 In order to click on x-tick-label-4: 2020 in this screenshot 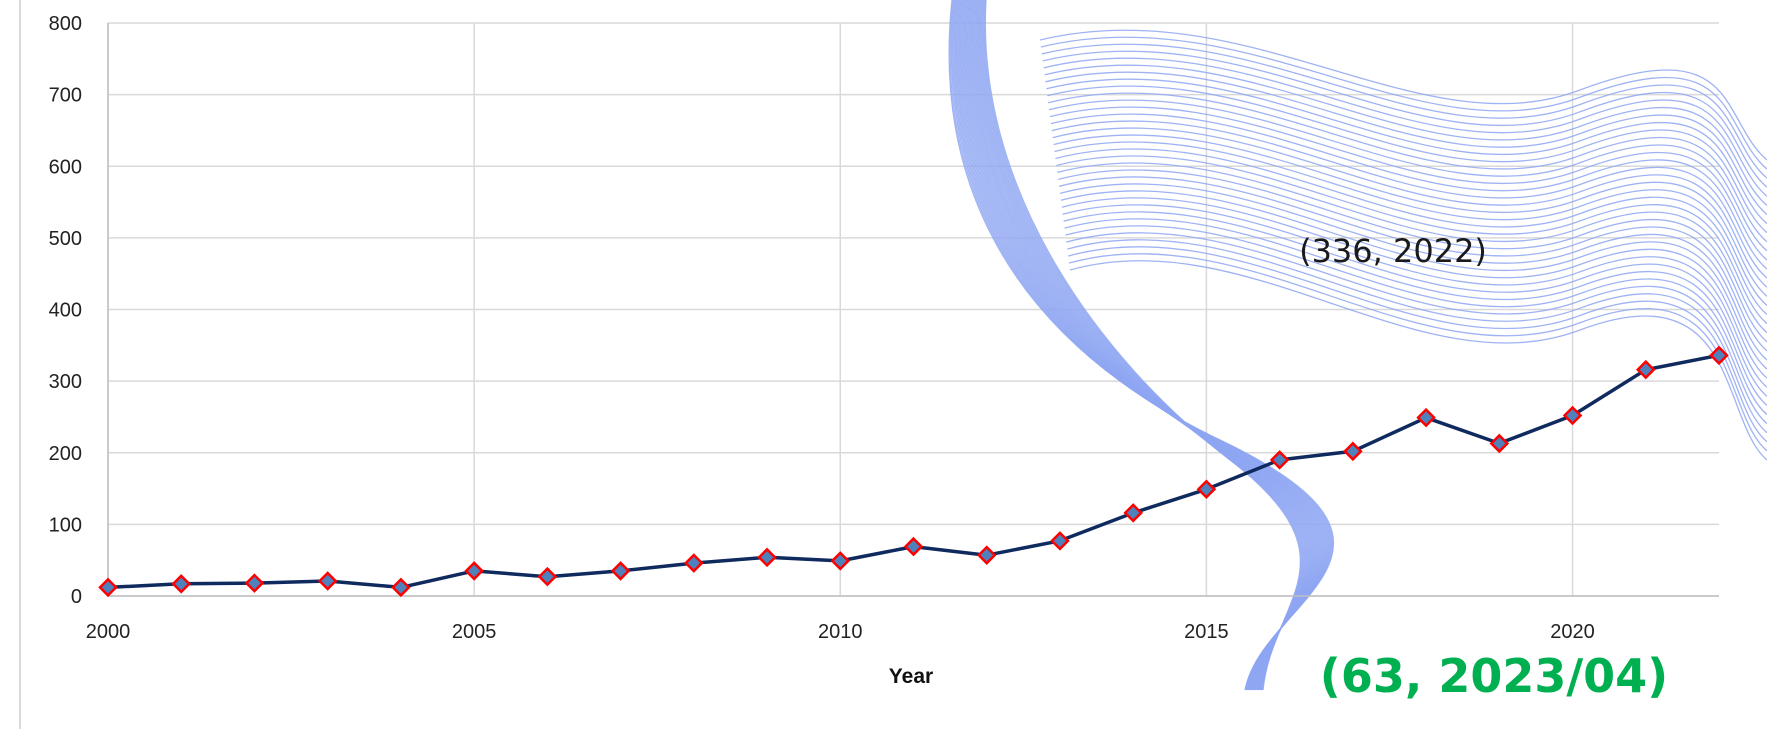, I will do `click(1572, 632)`.